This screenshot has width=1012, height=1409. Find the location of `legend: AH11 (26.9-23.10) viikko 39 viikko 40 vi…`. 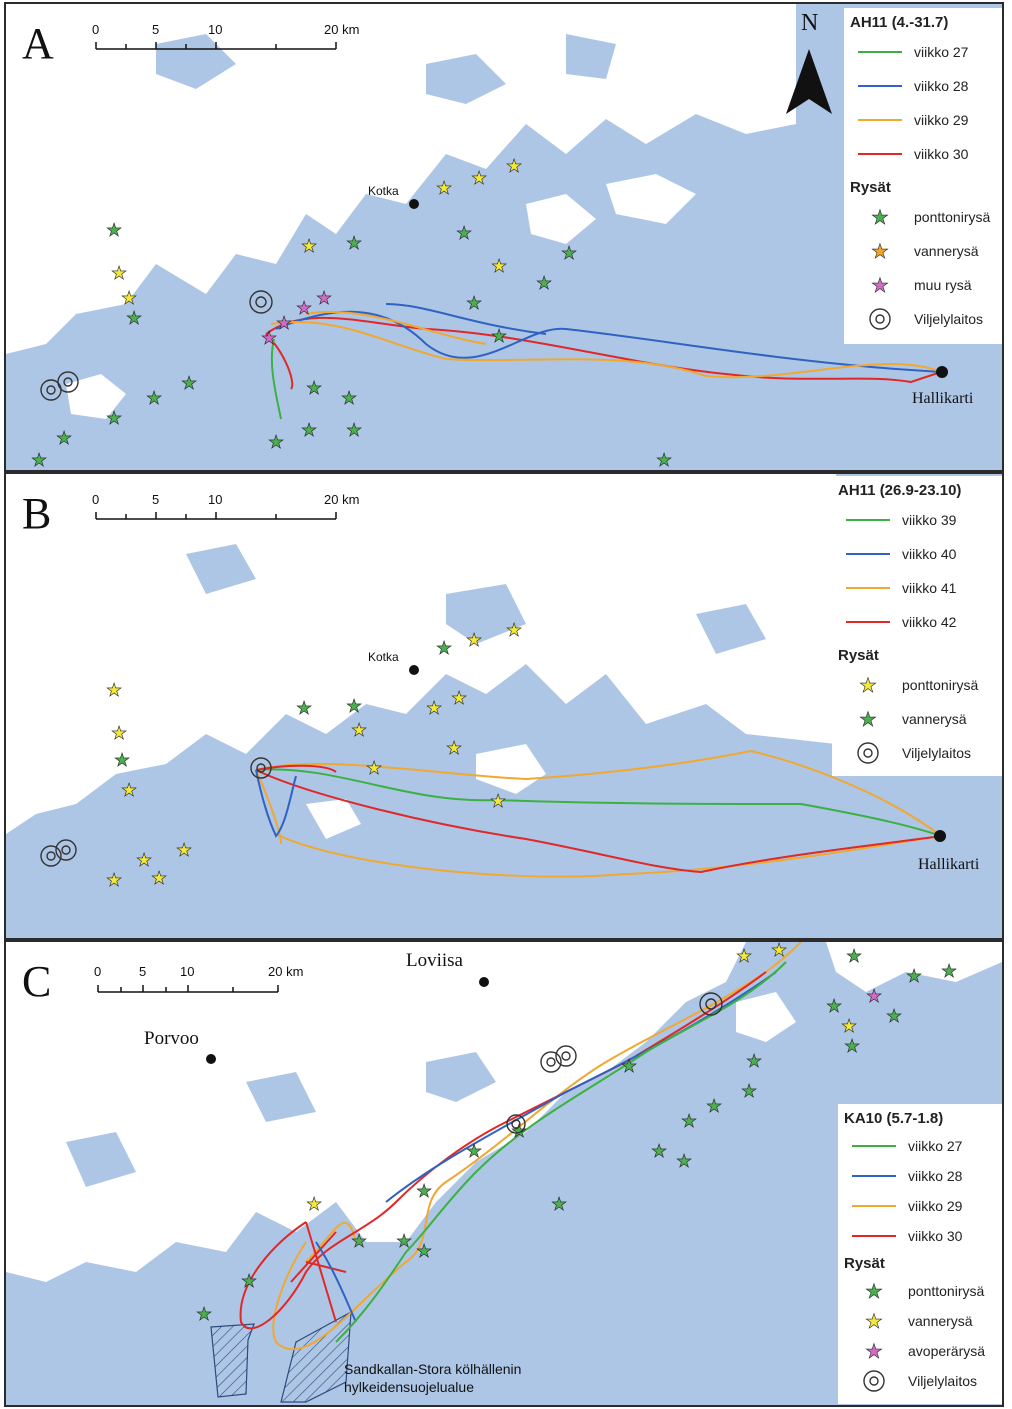

legend: AH11 (26.9-23.10) viikko 39 viikko 40 vi… is located at coordinates (917, 626).